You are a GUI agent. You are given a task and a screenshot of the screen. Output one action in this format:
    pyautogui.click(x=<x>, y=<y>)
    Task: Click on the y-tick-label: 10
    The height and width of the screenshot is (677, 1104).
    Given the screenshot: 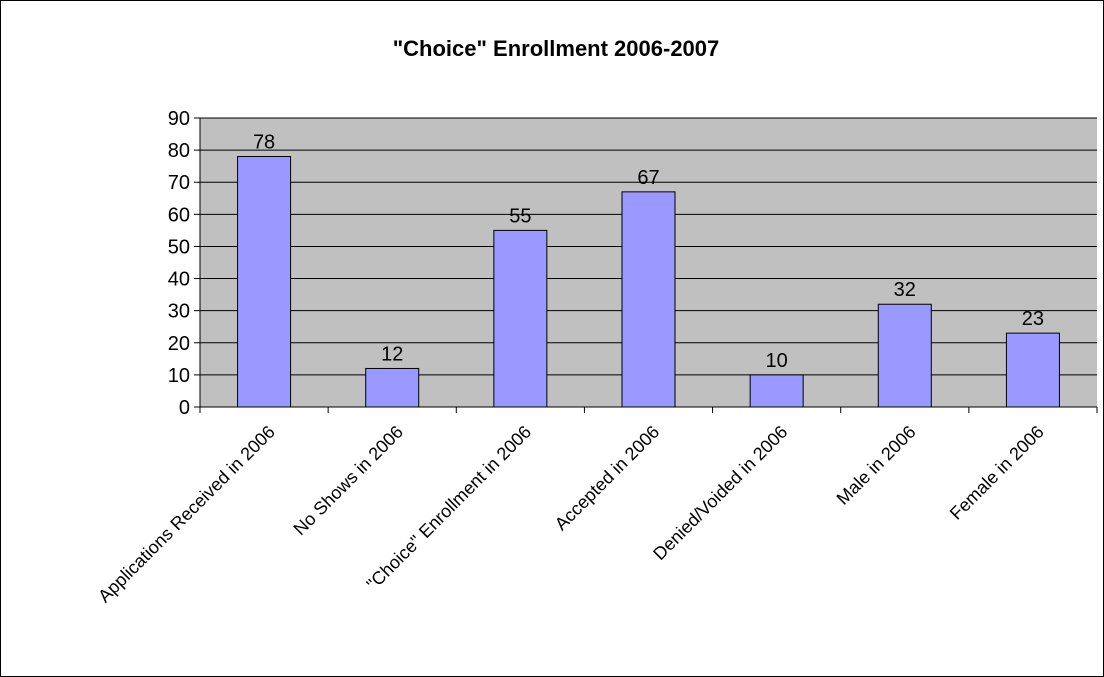 What is the action you would take?
    pyautogui.click(x=179, y=376)
    